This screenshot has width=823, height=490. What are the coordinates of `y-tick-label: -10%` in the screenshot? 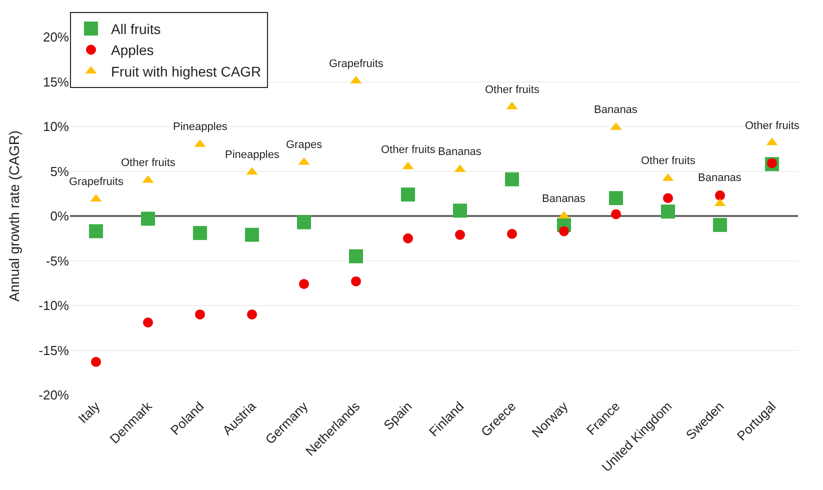 It's located at (54, 306).